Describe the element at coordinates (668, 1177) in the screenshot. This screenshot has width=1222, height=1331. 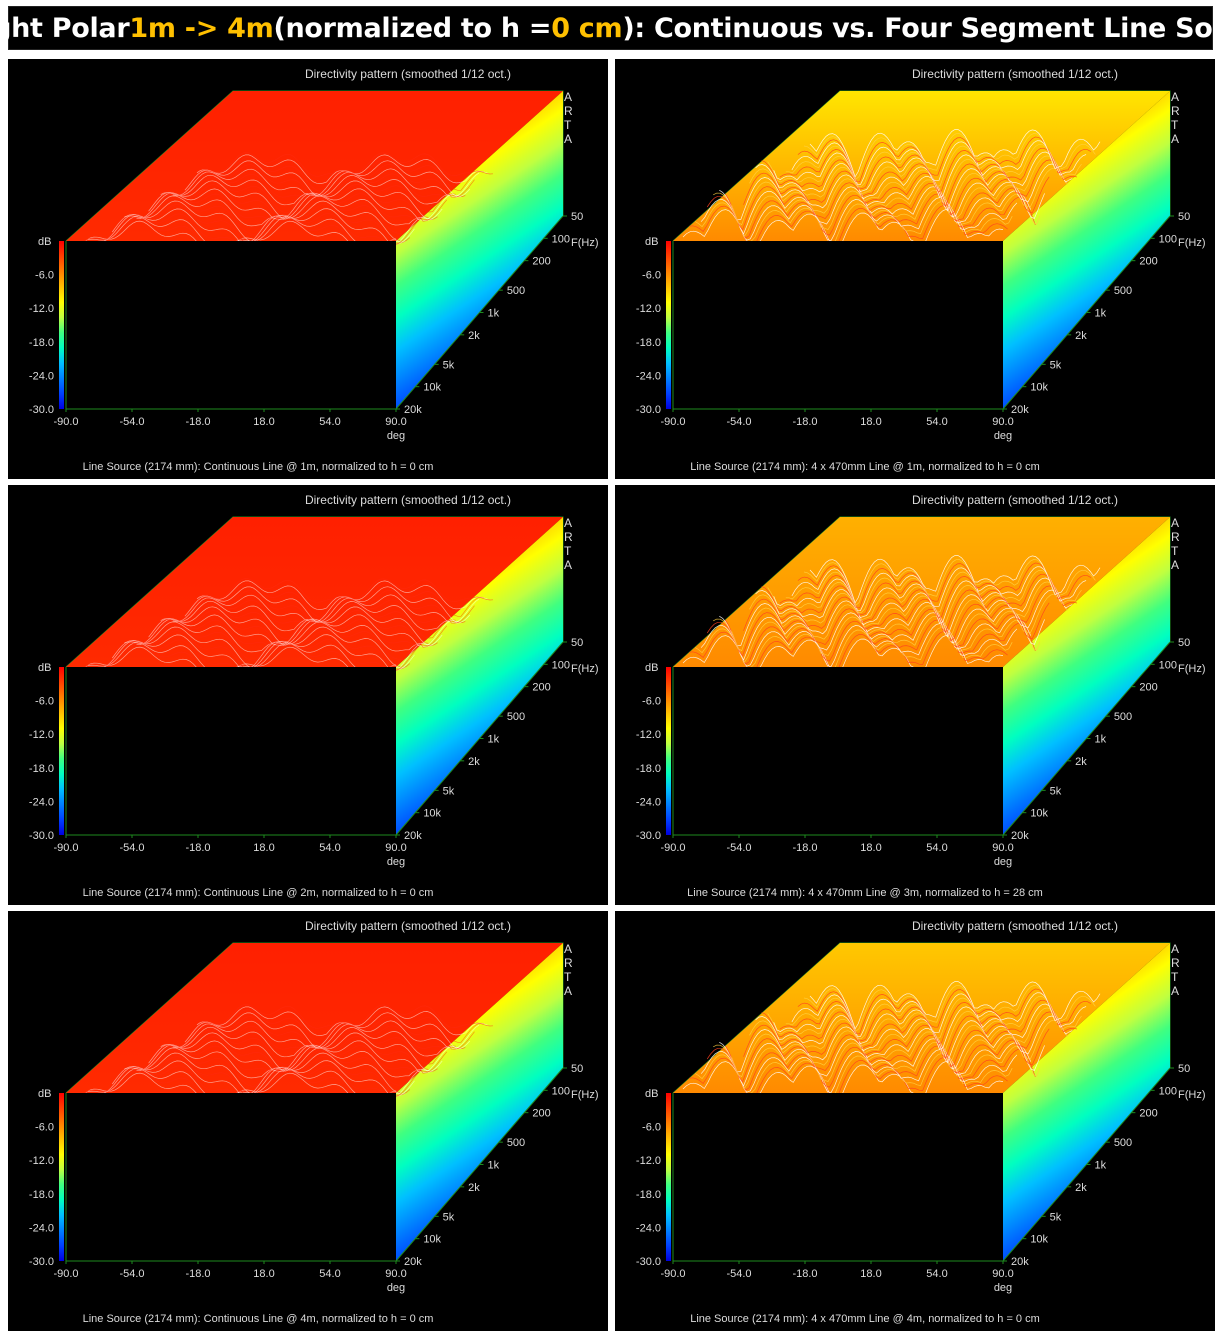
I see `color-scale-bar` at that location.